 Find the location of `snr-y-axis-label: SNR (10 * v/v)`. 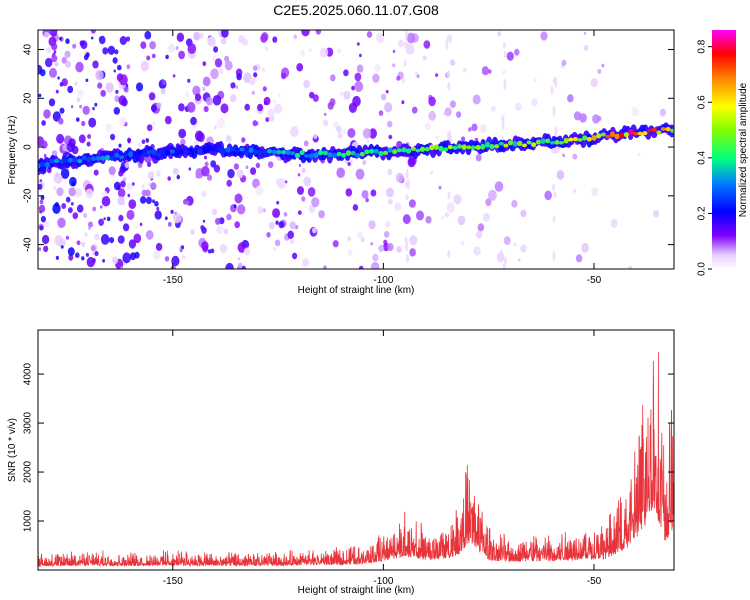

snr-y-axis-label: SNR (10 * v/v) is located at coordinates (12, 450).